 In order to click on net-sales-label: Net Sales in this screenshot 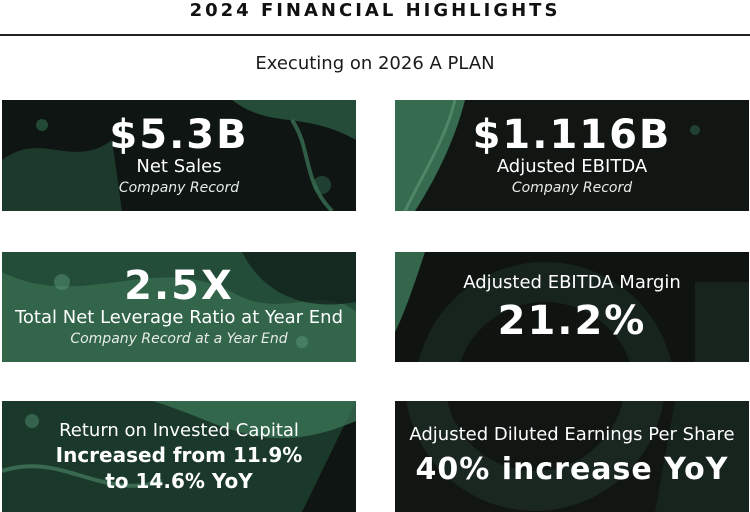, I will do `click(179, 166)`.